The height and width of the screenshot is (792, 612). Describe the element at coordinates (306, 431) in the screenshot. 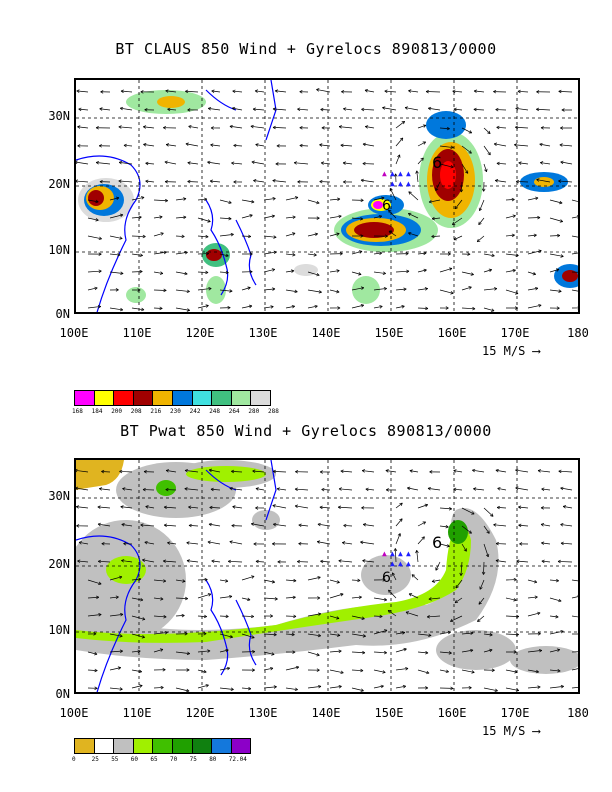

I see `panel2-title: BT Pwat 850 Wind + Gyrelocs 890813/0000` at that location.